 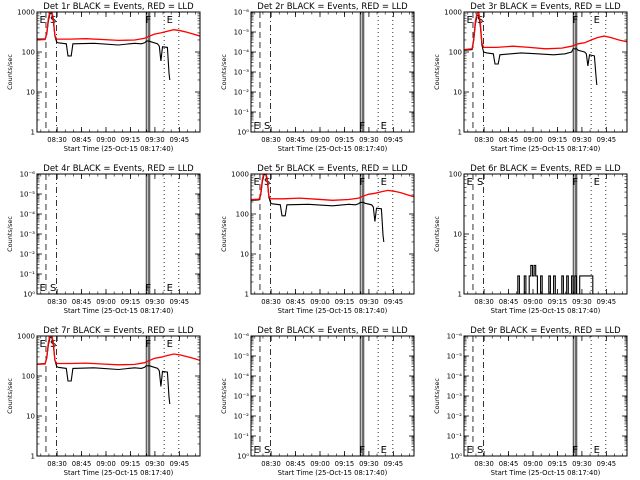 What do you see at coordinates (28, 195) in the screenshot?
I see `y-tick-label: 10⁻⁵` at bounding box center [28, 195].